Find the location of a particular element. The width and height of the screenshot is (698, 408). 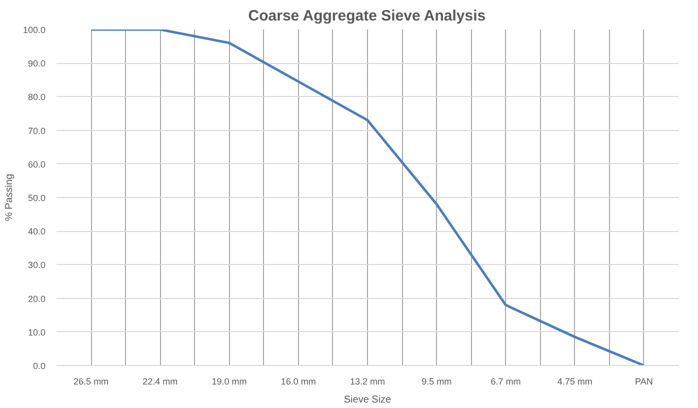

y-tick-label: 80.0 is located at coordinates (37, 97).